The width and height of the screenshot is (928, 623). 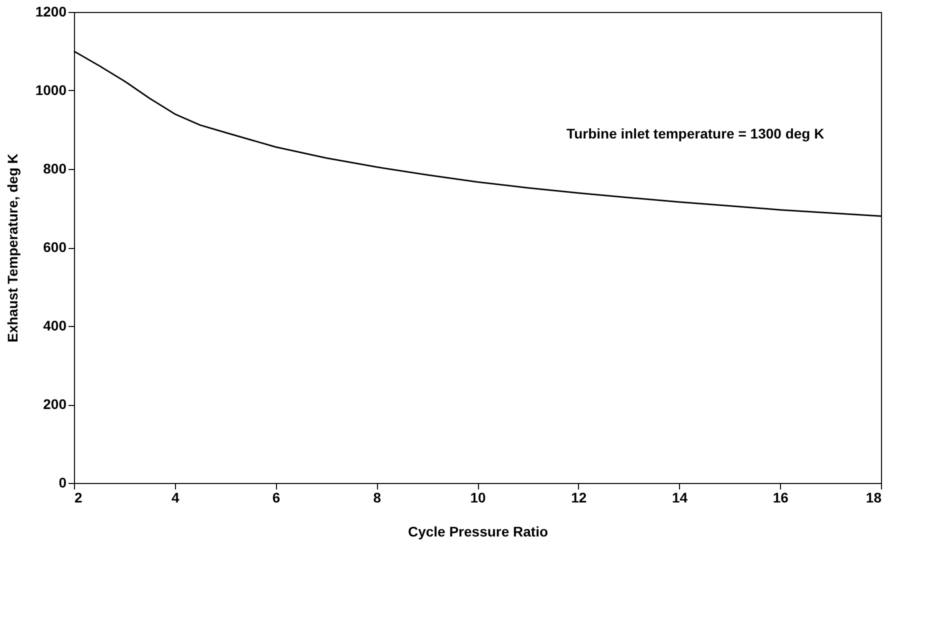 I want to click on x-tick-label: 6, so click(x=276, y=498).